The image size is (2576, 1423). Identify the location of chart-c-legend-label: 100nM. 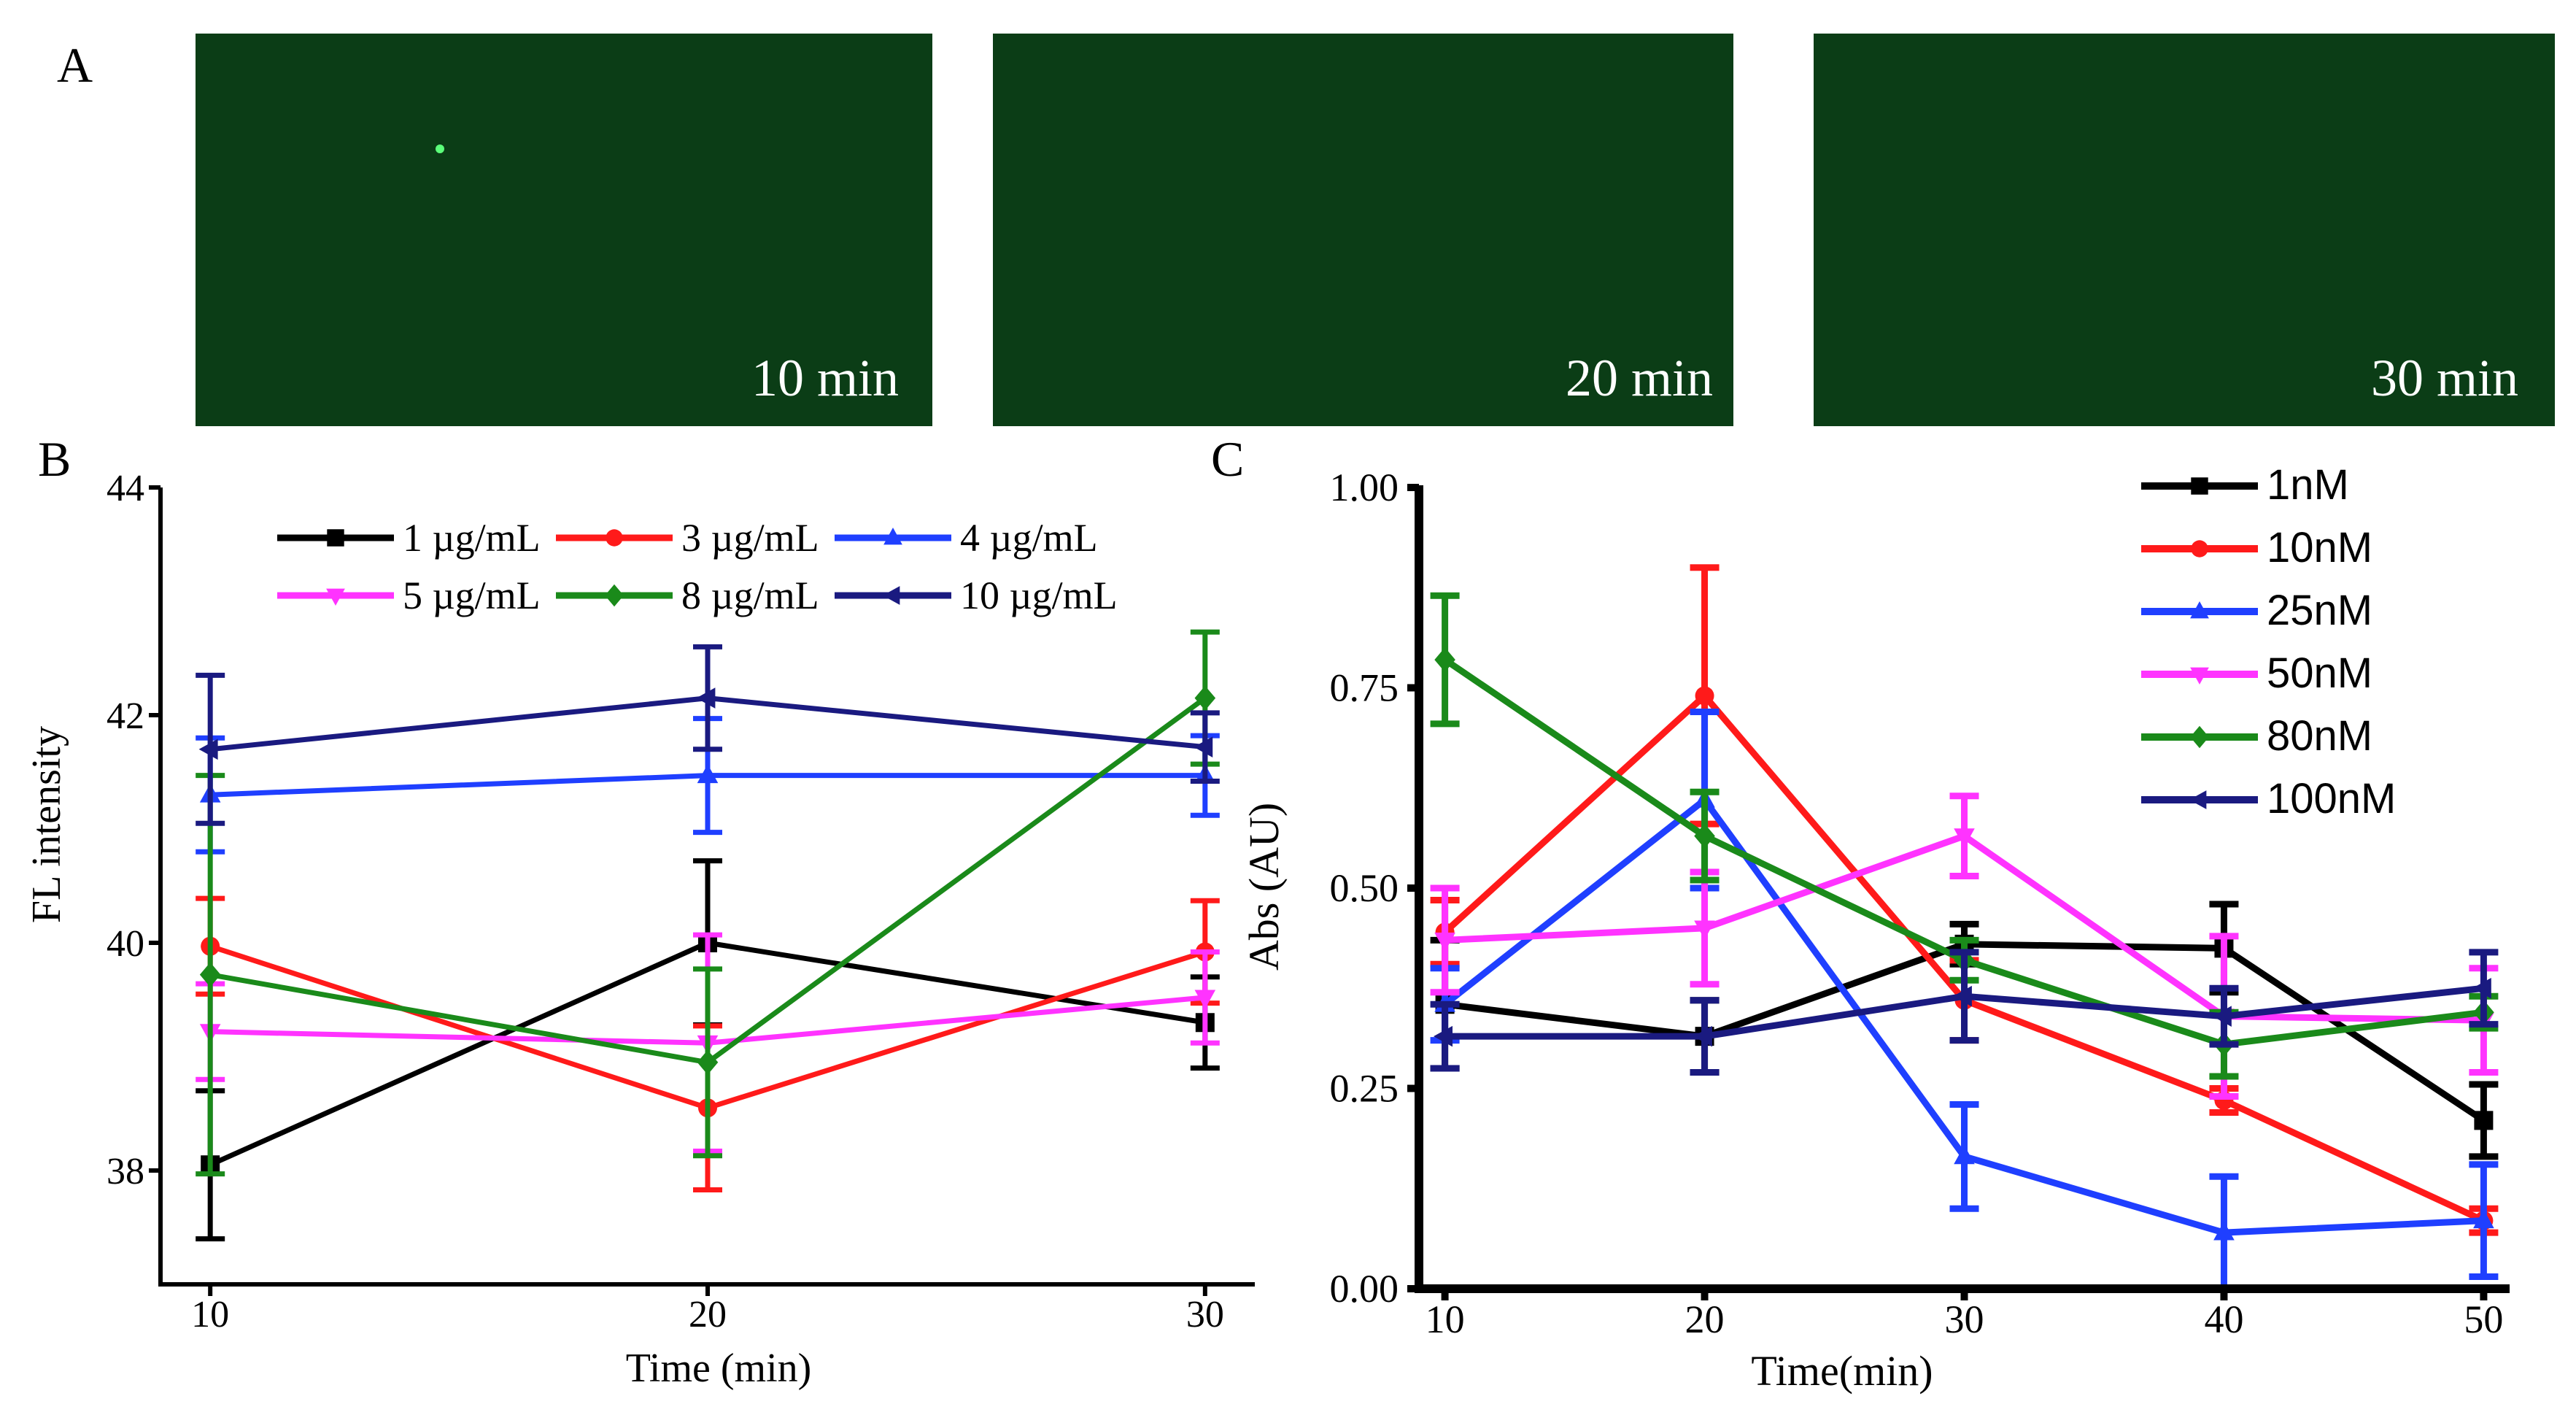
(2331, 799).